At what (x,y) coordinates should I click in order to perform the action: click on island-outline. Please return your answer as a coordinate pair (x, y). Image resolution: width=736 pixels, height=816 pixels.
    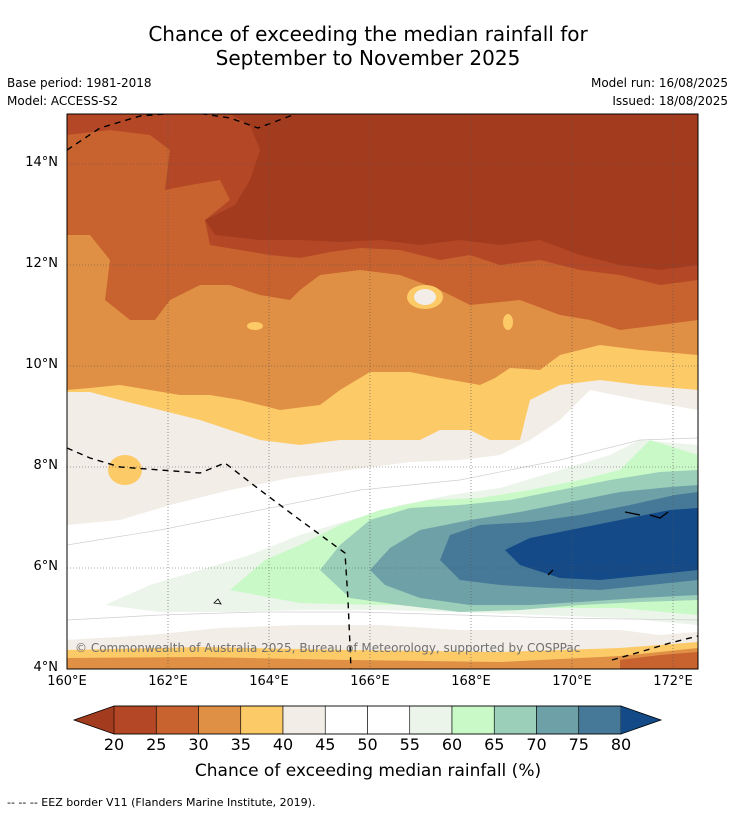
    Looking at the image, I should click on (646, 515).